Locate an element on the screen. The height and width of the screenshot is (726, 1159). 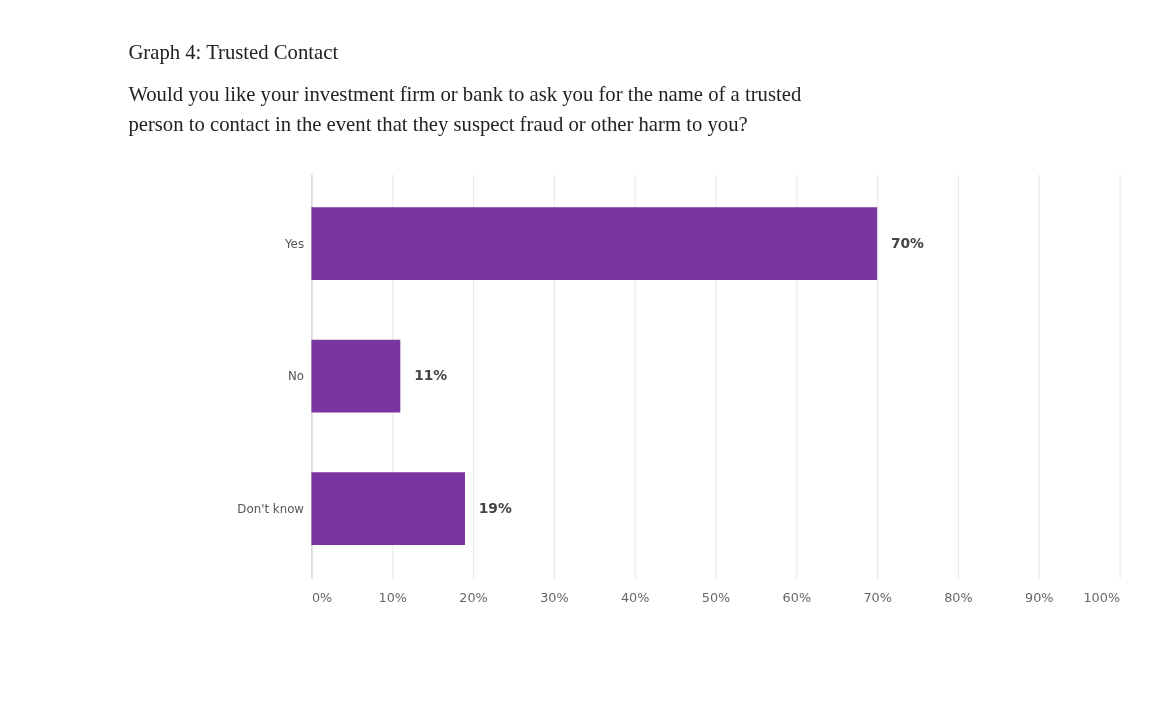
y-tick-label: Don't know is located at coordinates (271, 508).